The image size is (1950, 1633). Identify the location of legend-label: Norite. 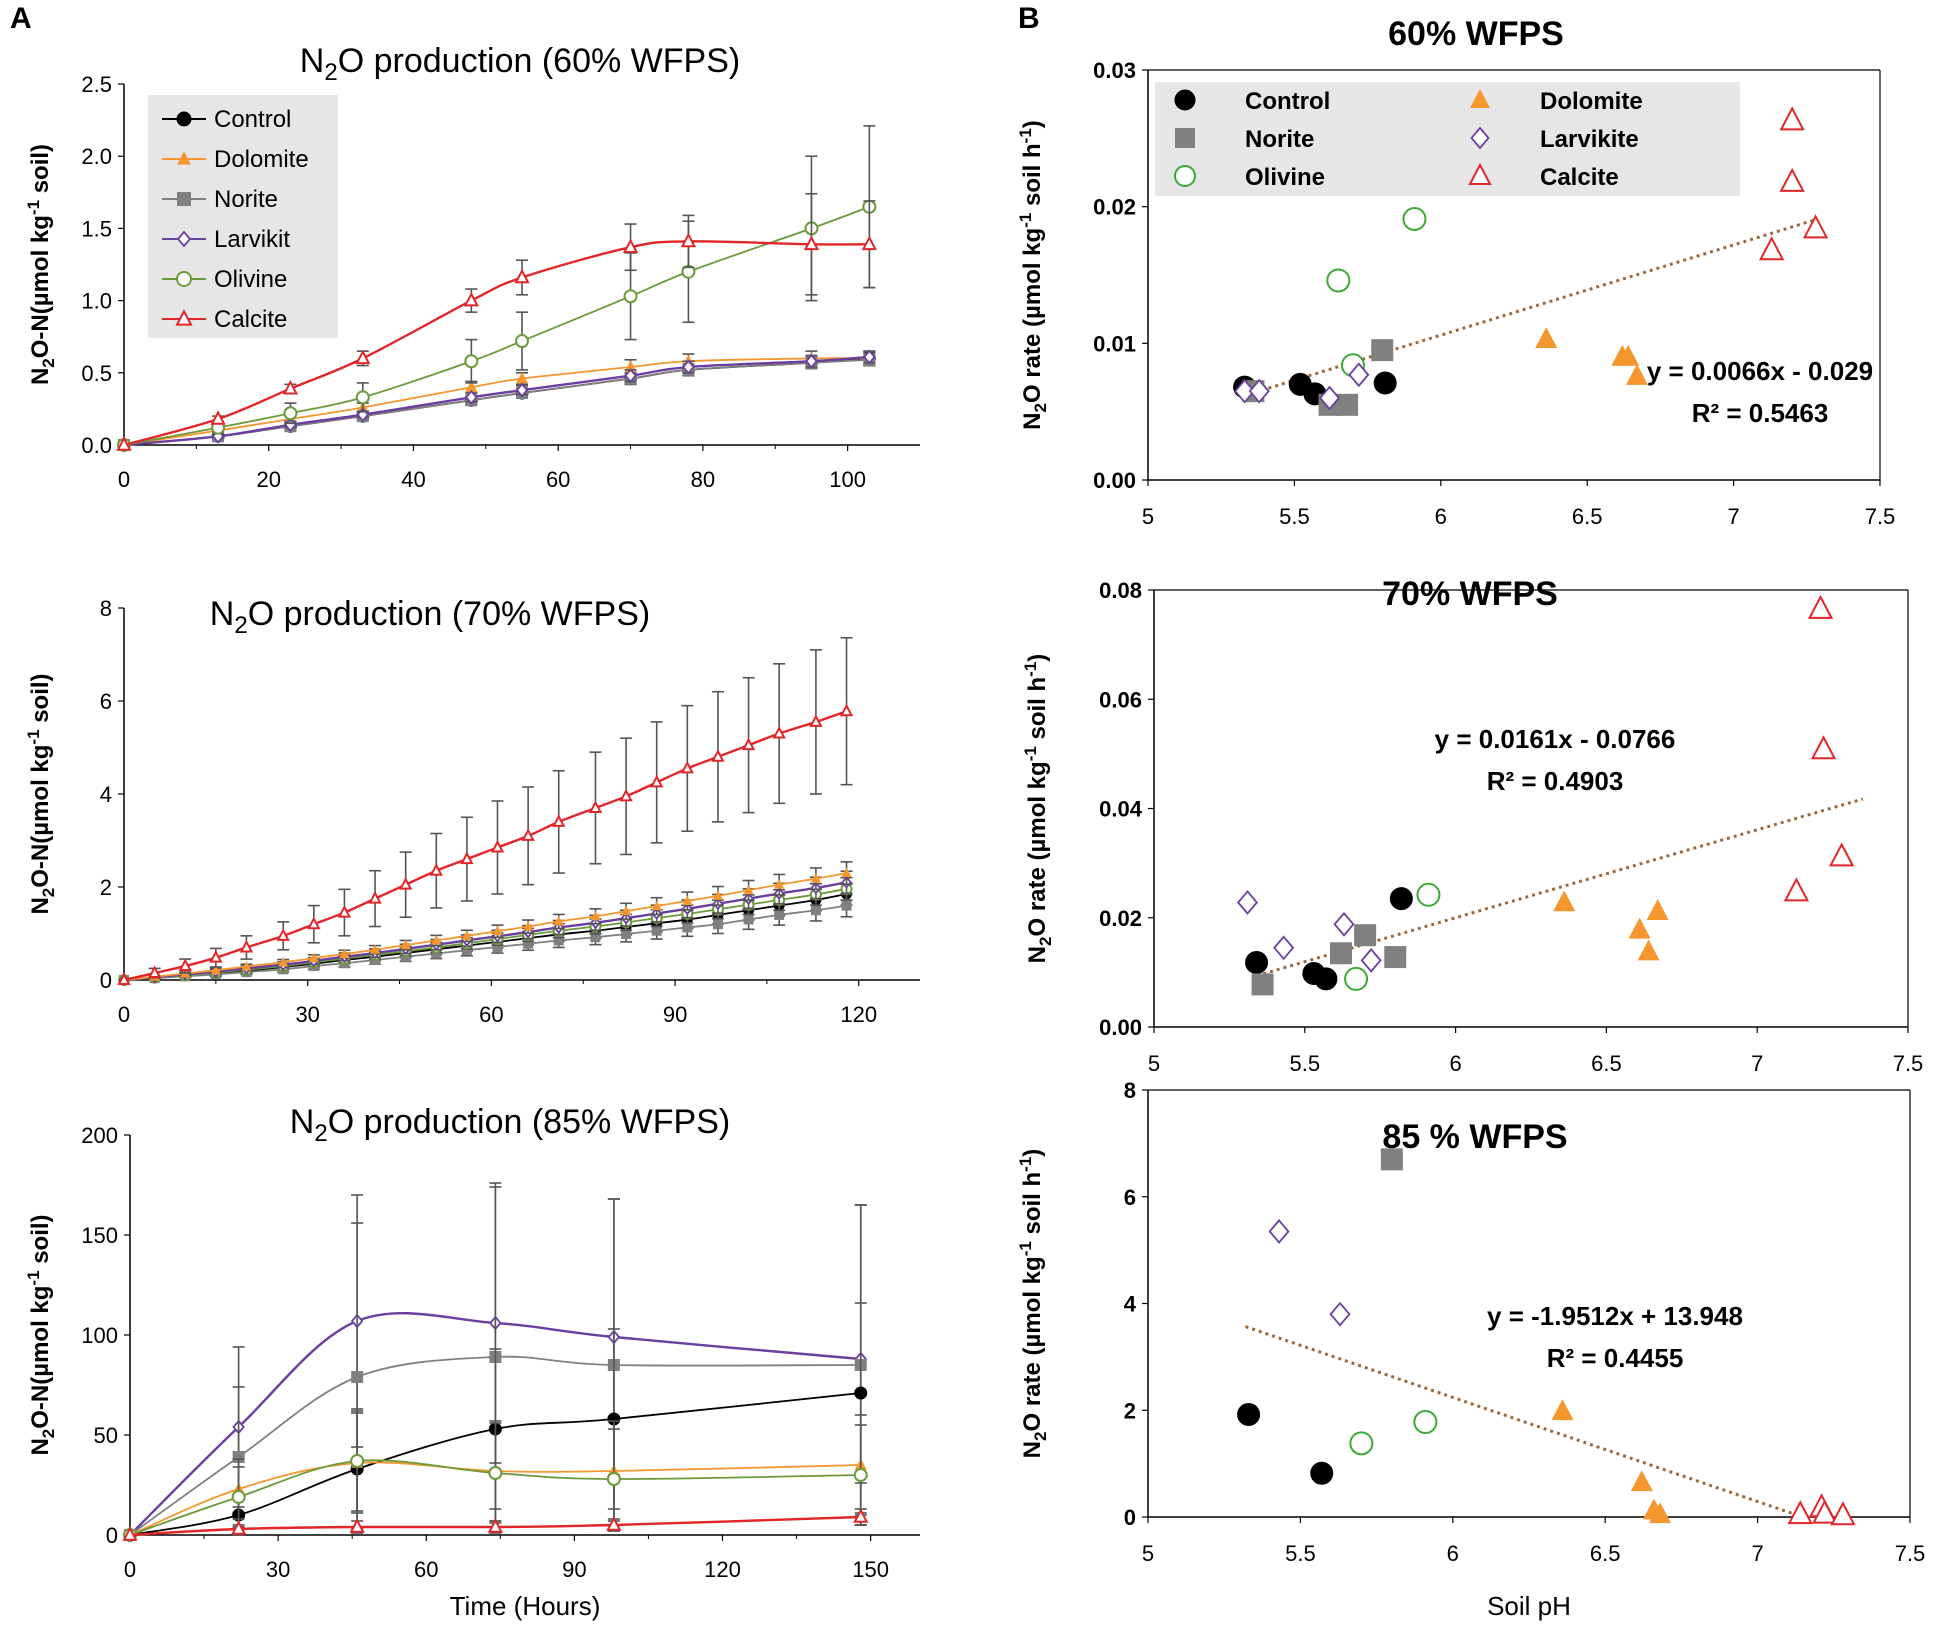
(246, 199).